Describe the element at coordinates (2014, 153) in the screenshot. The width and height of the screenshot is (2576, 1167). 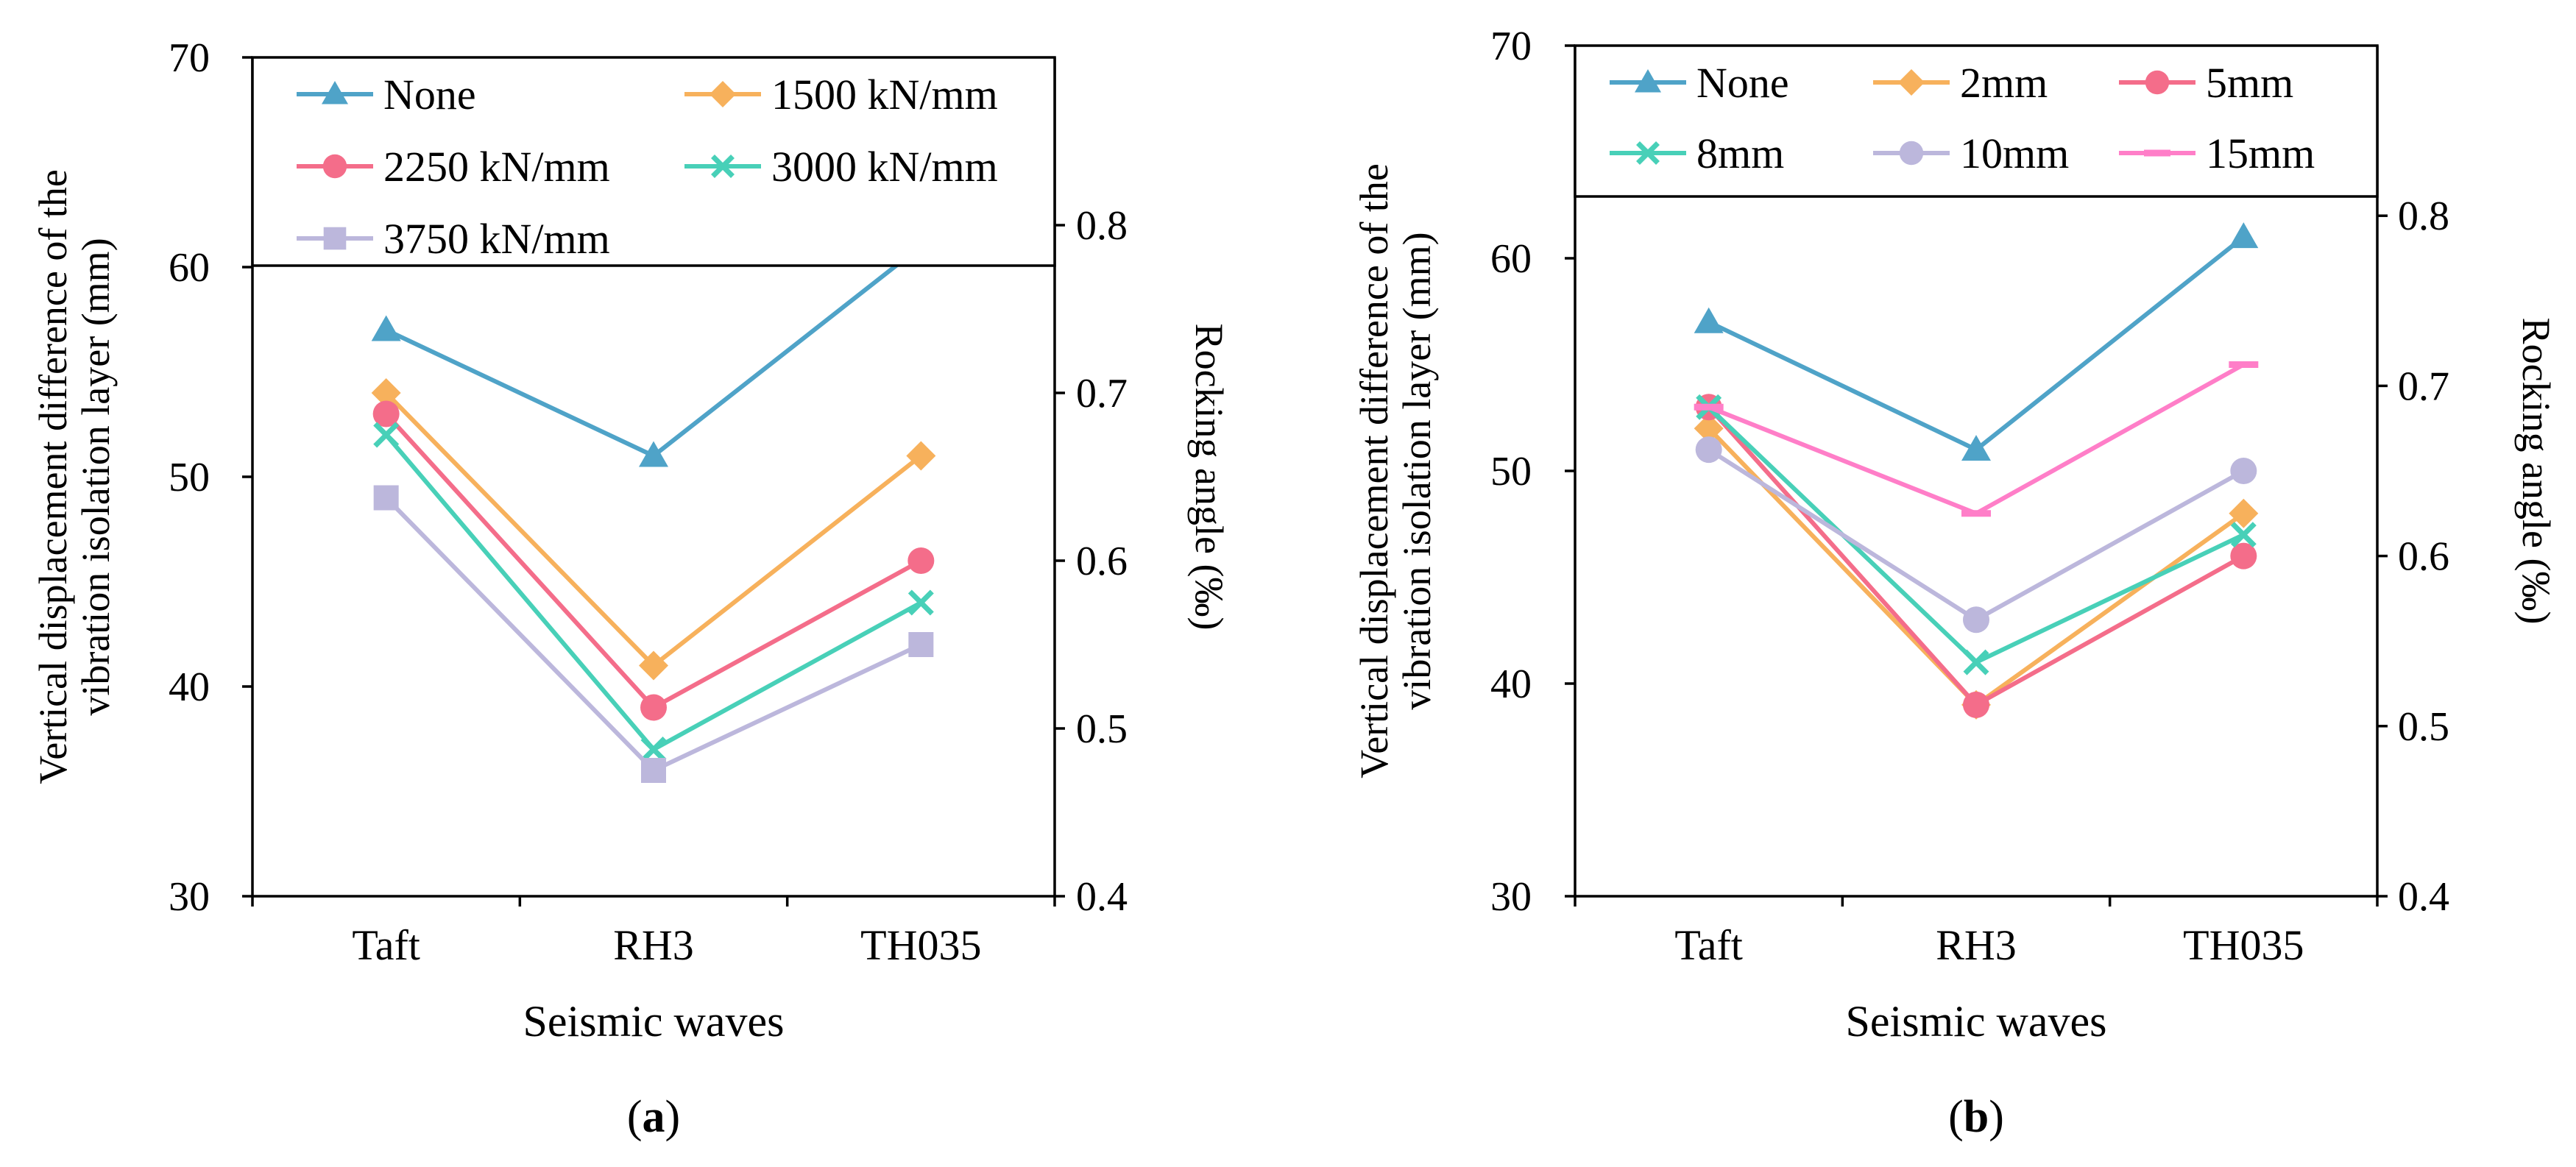
I see `legend-label: 10mm` at that location.